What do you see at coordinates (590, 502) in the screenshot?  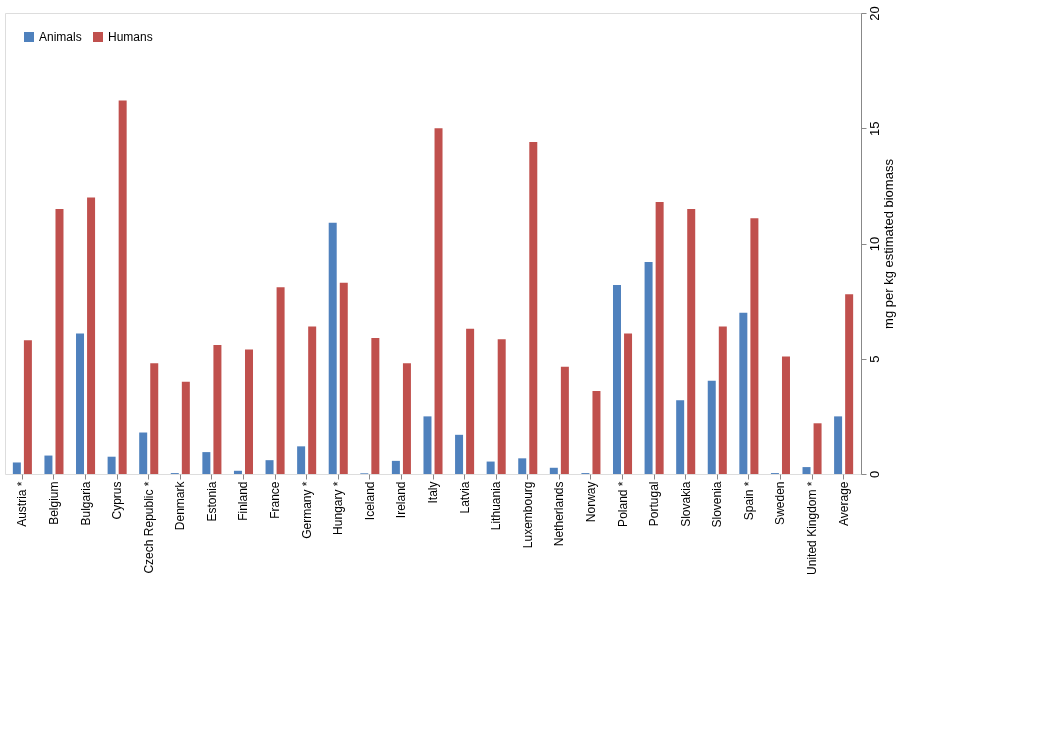 I see `x-tick-label: Norway` at bounding box center [590, 502].